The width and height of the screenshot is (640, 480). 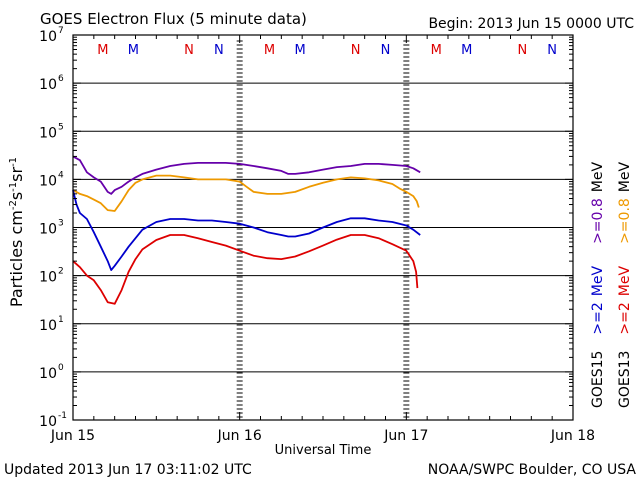 I want to click on legend-energy-goes15-2: >=2, so click(x=598, y=318).